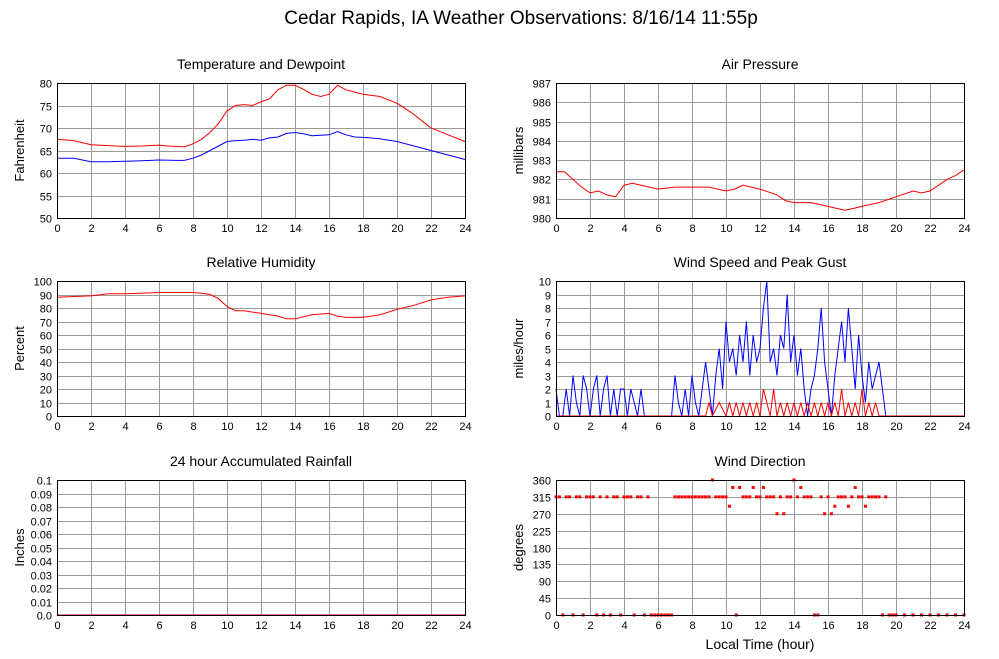 The width and height of the screenshot is (999, 659). Describe the element at coordinates (542, 201) in the screenshot. I see `pressure-y-tick-label: 981` at that location.